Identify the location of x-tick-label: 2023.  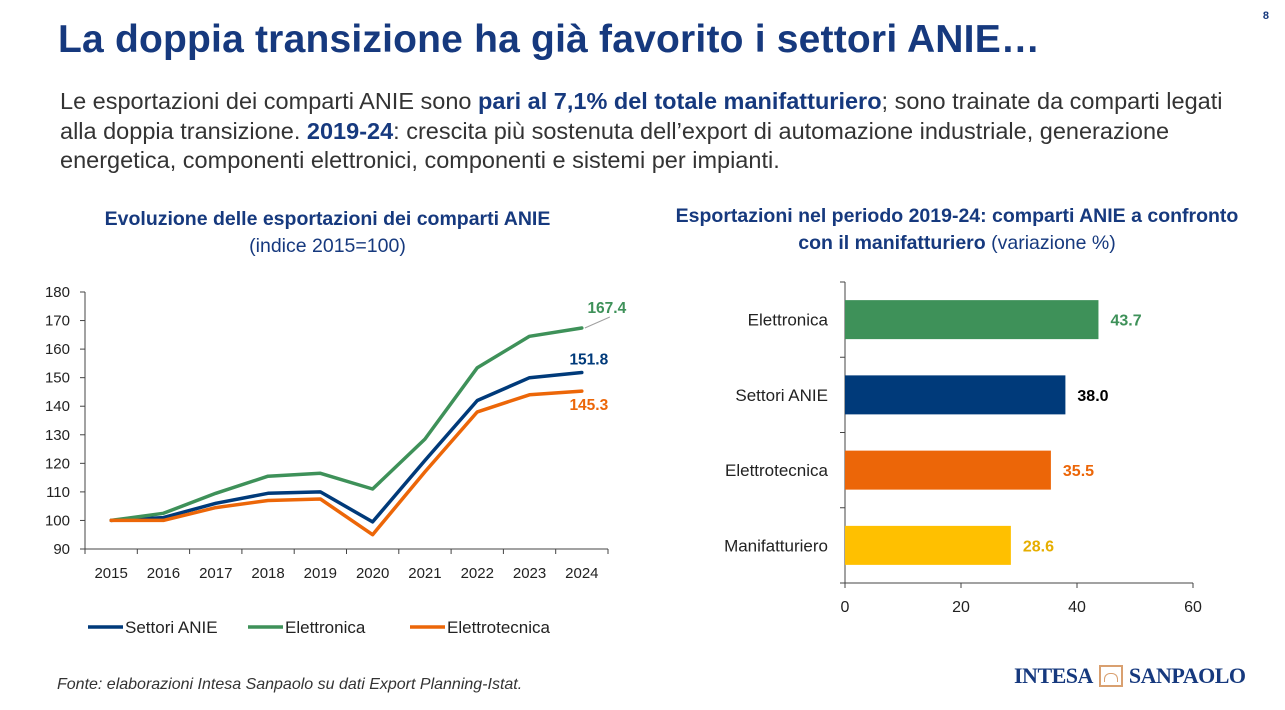
(529, 573).